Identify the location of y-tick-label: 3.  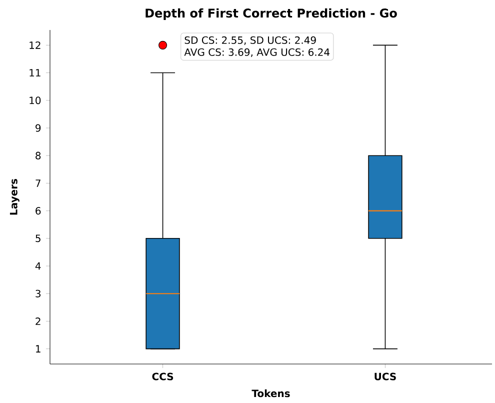
(38, 294).